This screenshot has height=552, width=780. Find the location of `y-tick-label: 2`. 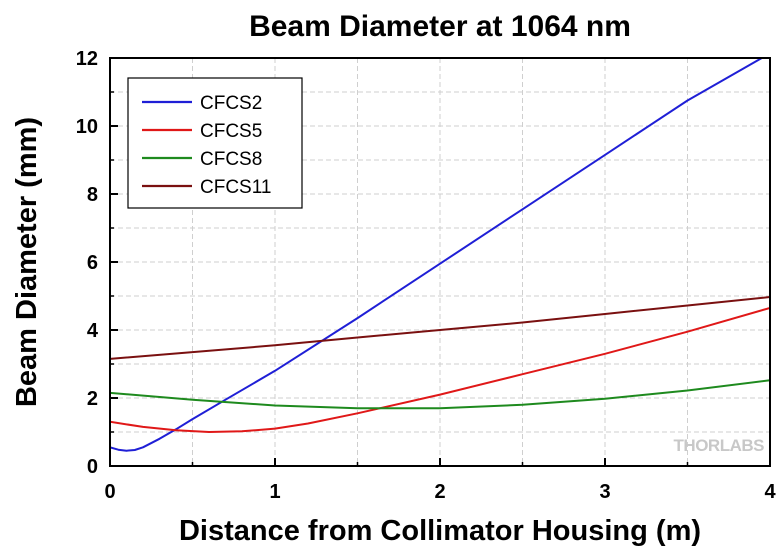

y-tick-label: 2 is located at coordinates (92, 399).